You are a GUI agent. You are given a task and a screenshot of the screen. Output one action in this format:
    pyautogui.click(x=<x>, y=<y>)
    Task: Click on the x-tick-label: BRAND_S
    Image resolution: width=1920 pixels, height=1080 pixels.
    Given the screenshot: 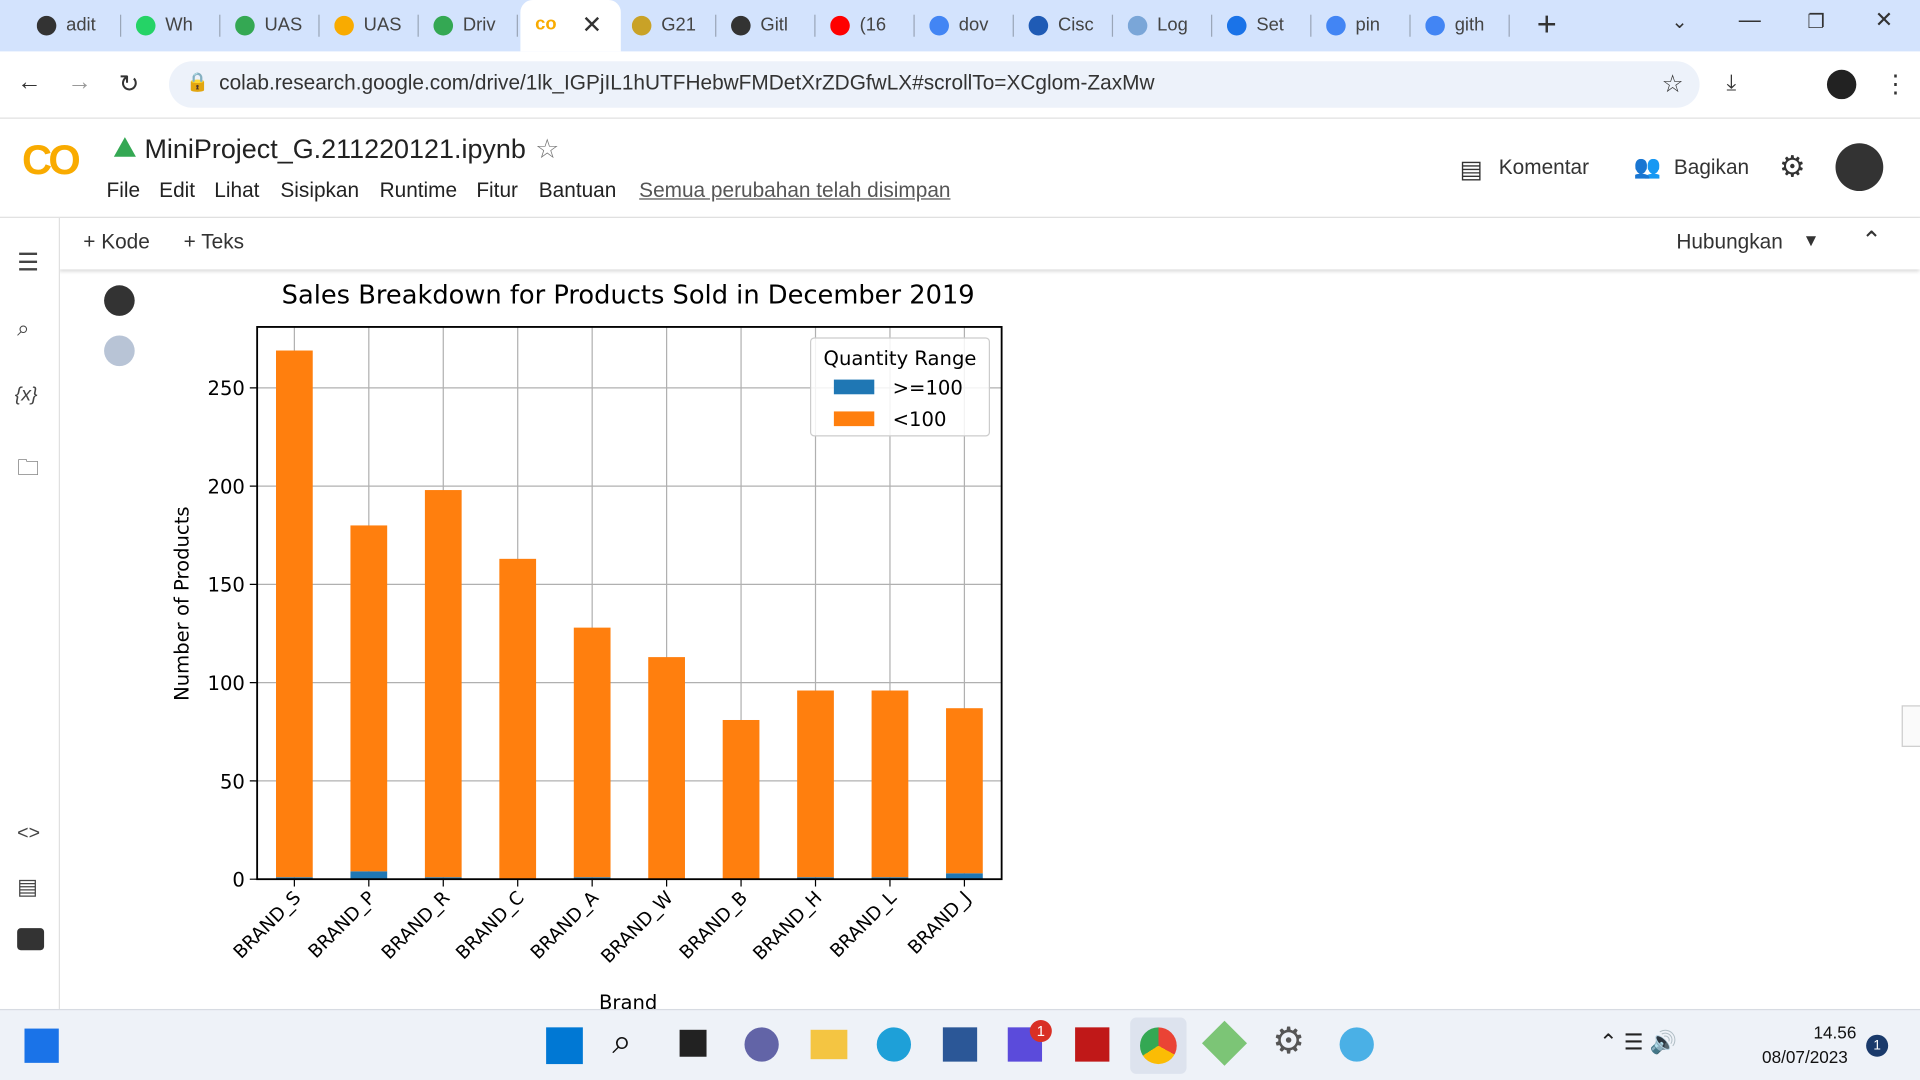 What is the action you would take?
    pyautogui.click(x=268, y=925)
    